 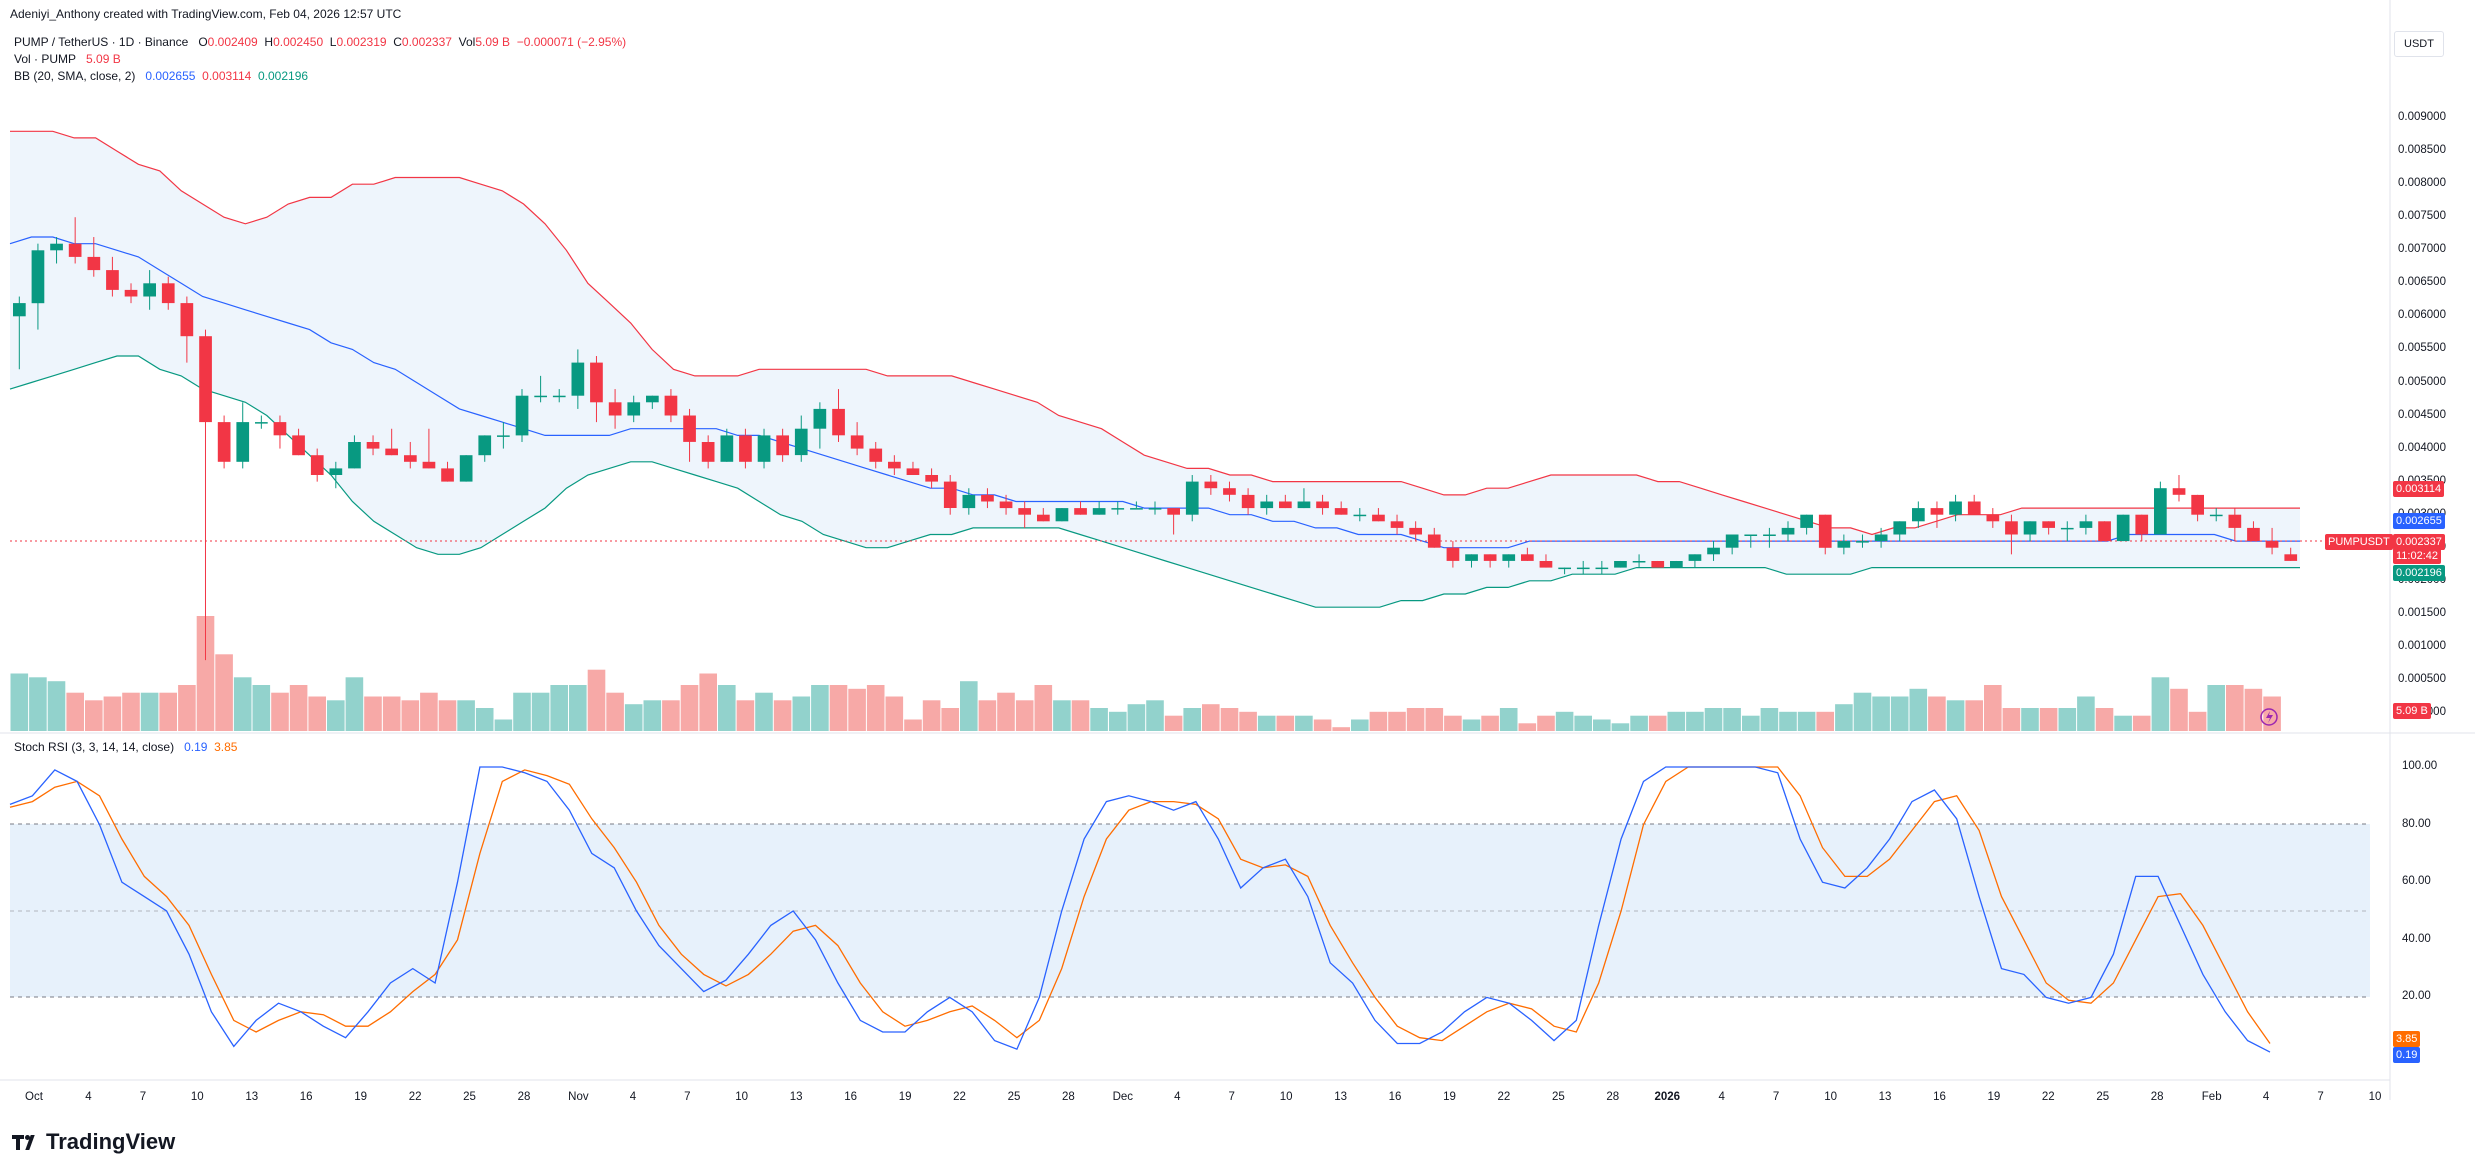 I want to click on price-tick-label: 0.009000, so click(x=2422, y=117).